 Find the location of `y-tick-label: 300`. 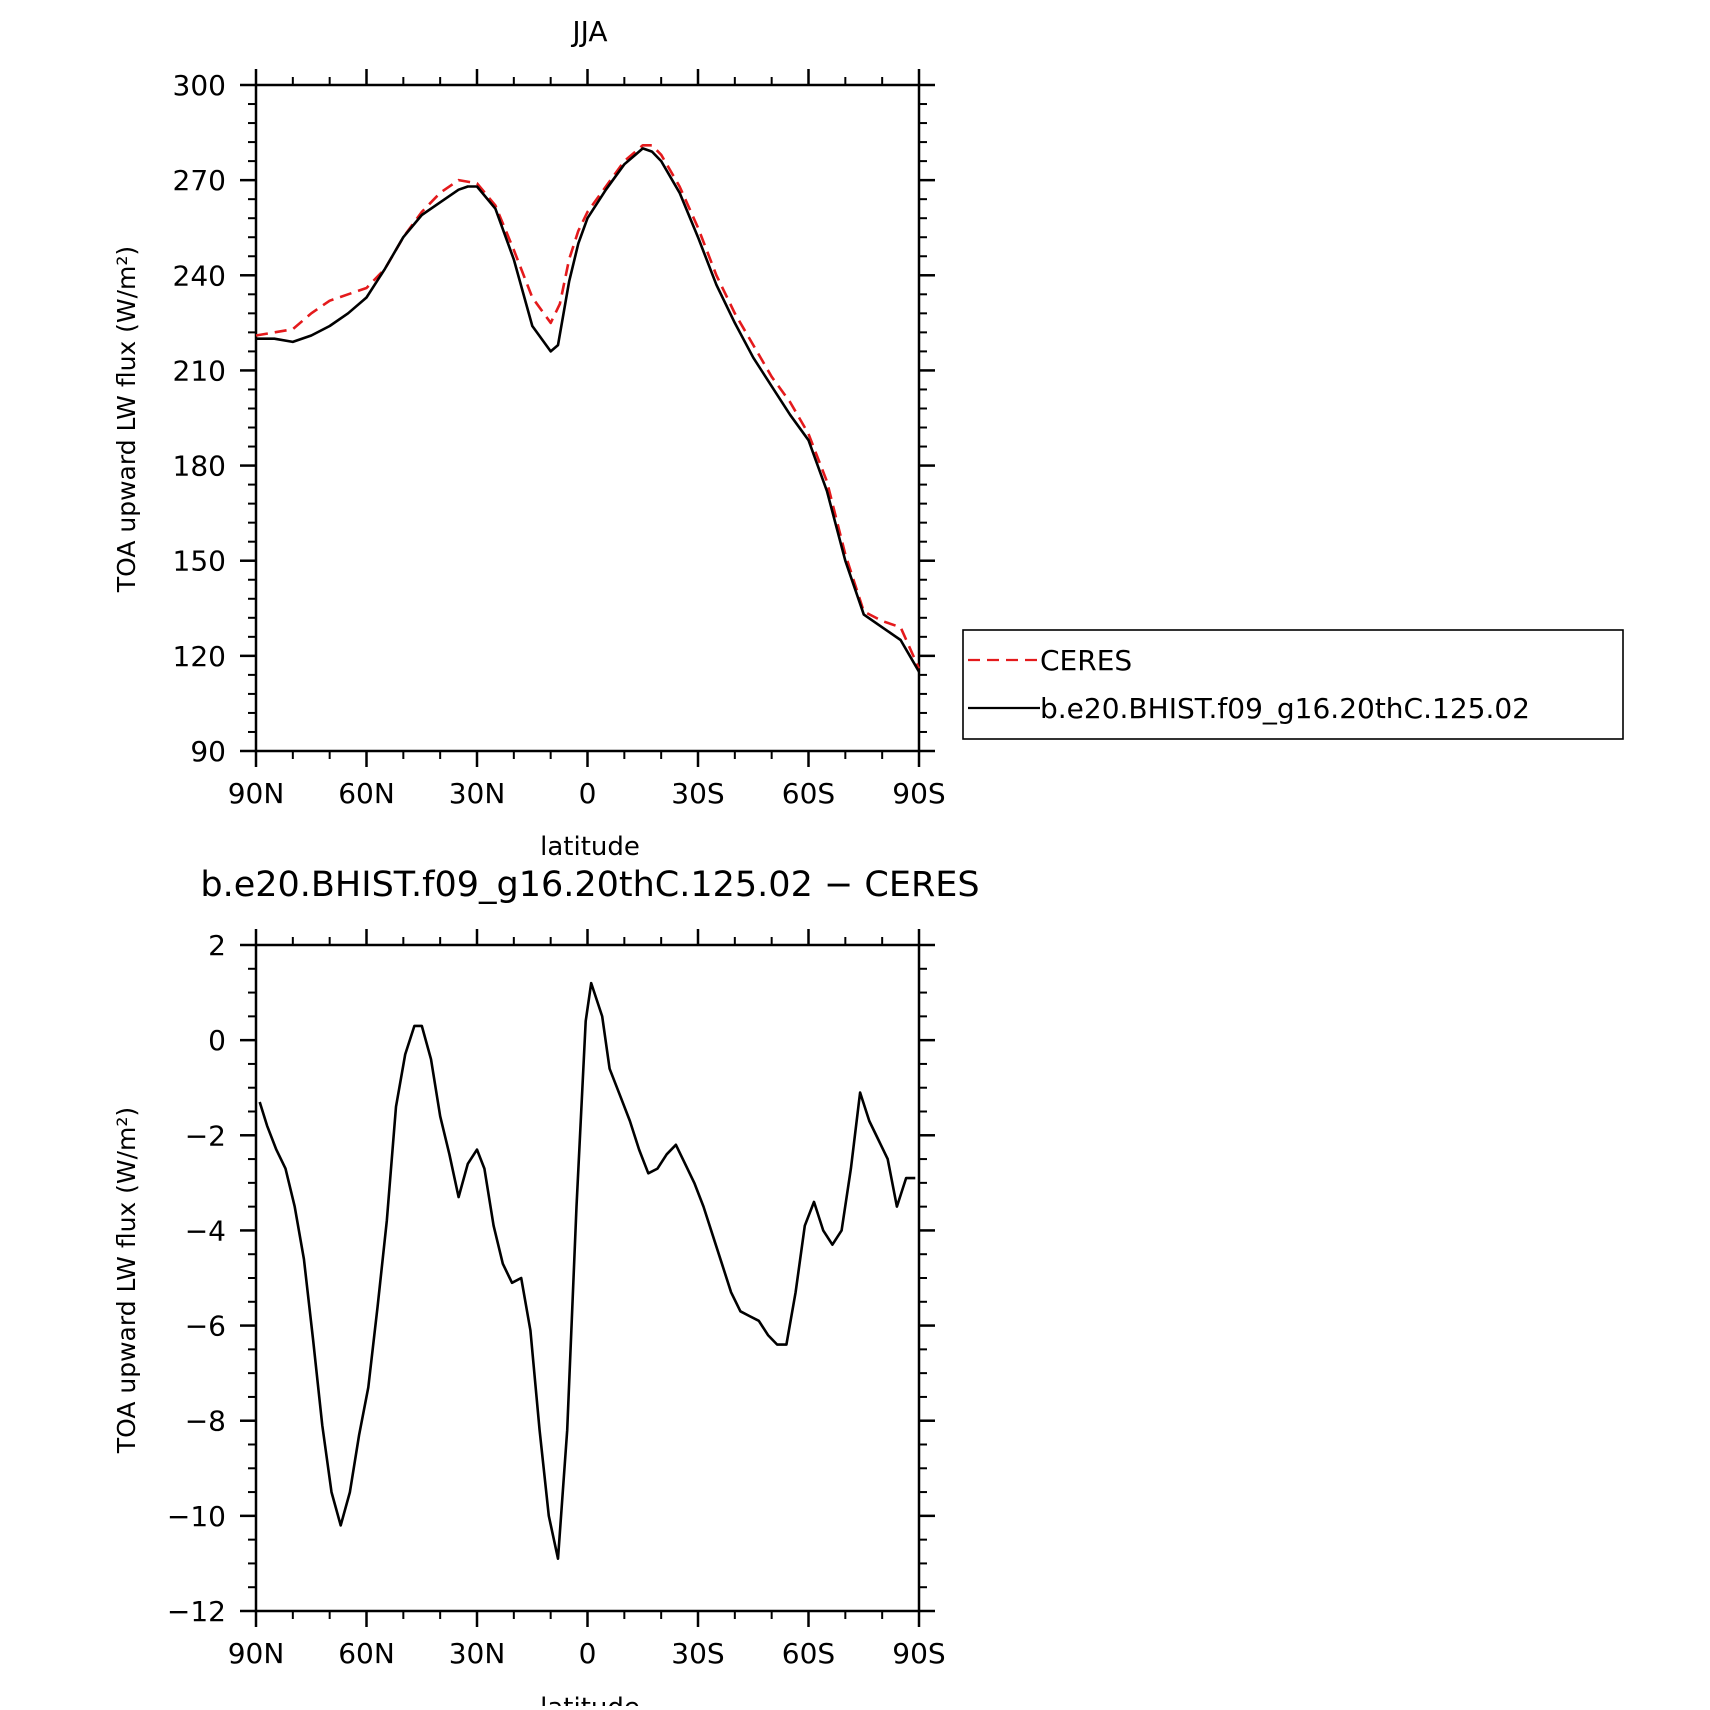

y-tick-label: 300 is located at coordinates (199, 85).